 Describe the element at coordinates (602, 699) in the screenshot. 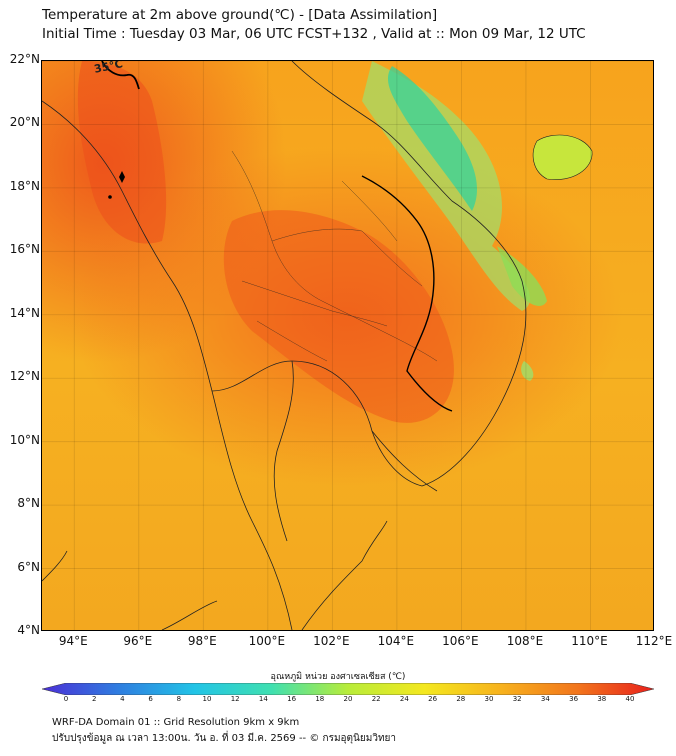

I see `colorbar-tick-label: 38` at that location.